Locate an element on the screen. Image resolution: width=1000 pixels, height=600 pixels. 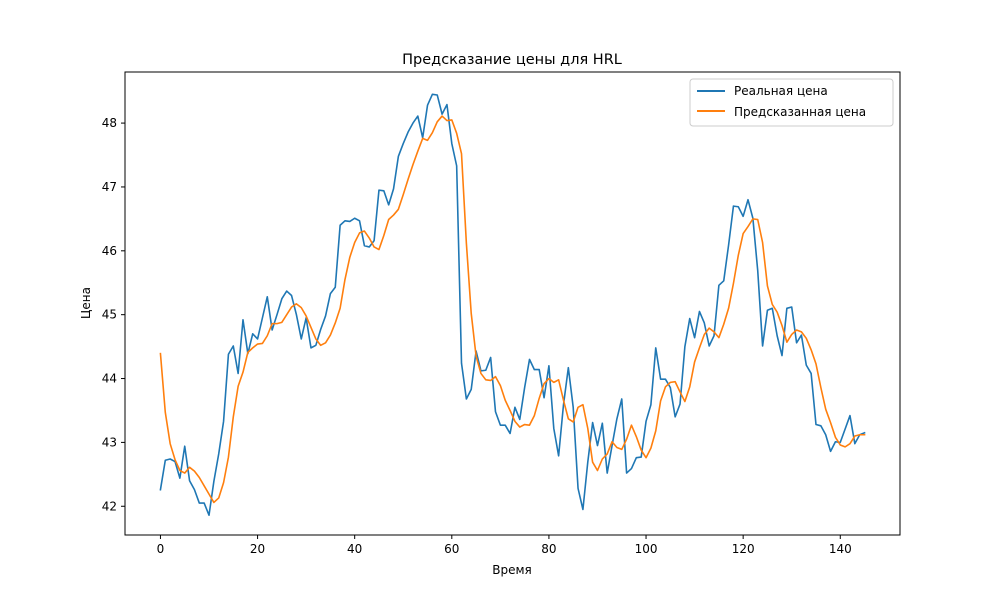
x-tick-label: 20 is located at coordinates (257, 549).